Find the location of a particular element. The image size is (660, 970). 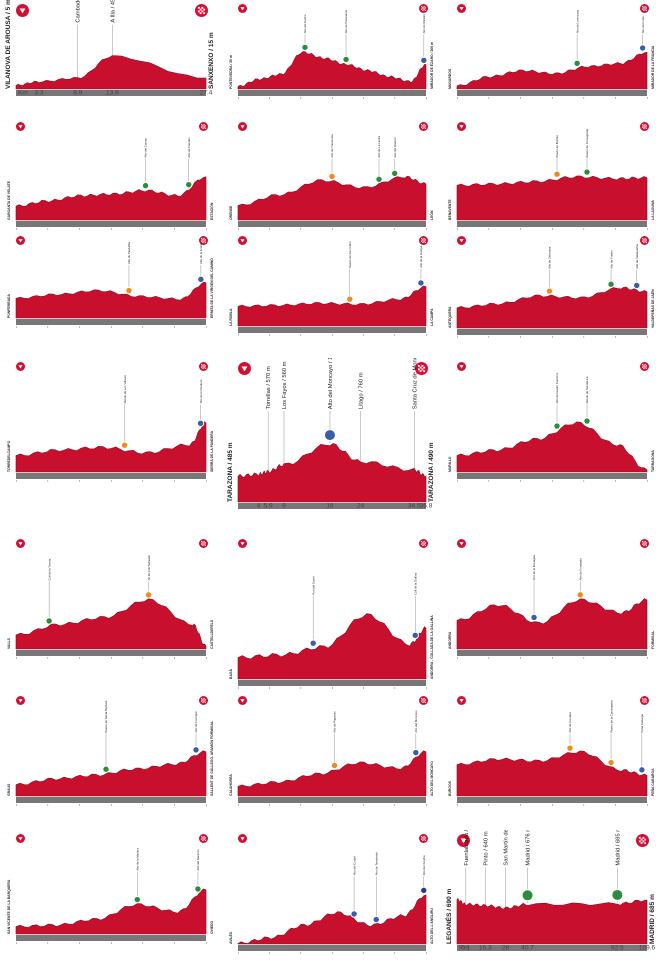

axis-tick-label: 40.7 is located at coordinates (527, 948).